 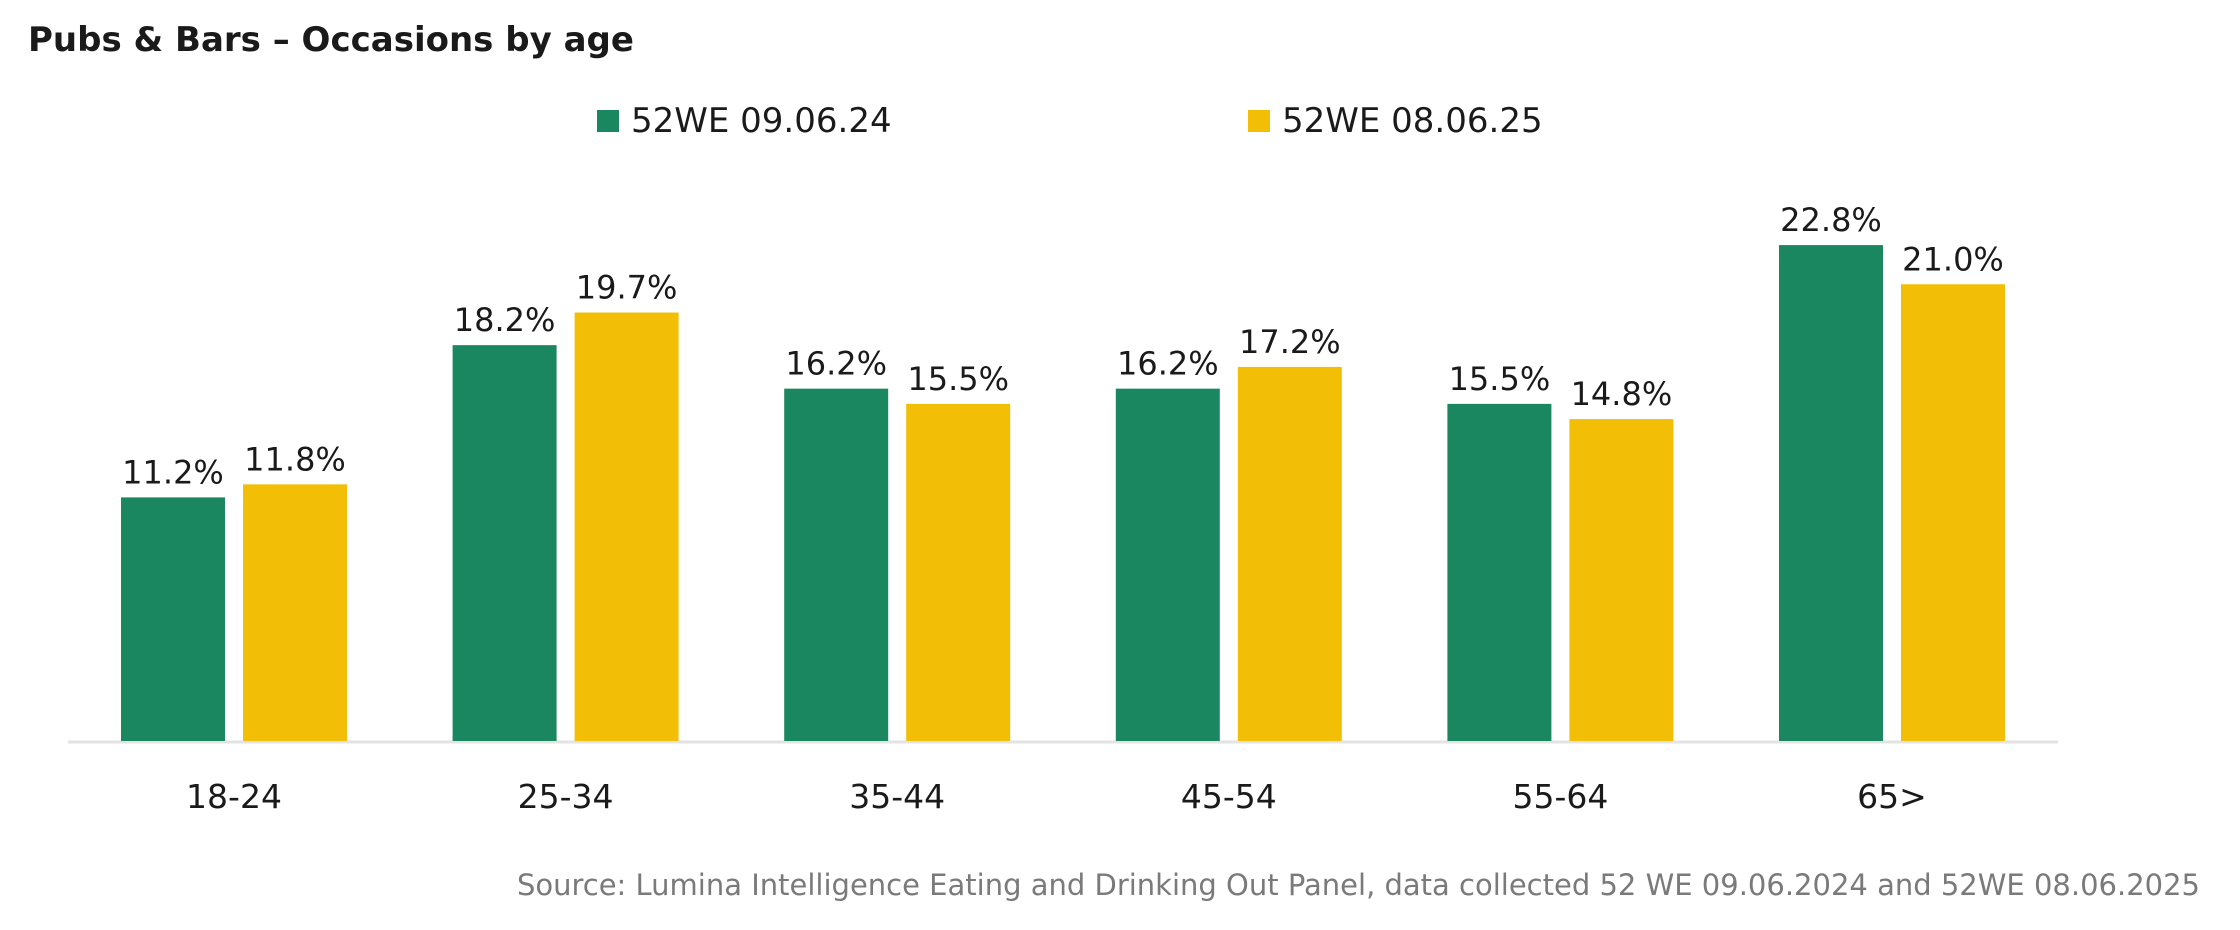 I want to click on legend: 52WE 09.06.24 52WE 08.06.25, so click(x=1120, y=121).